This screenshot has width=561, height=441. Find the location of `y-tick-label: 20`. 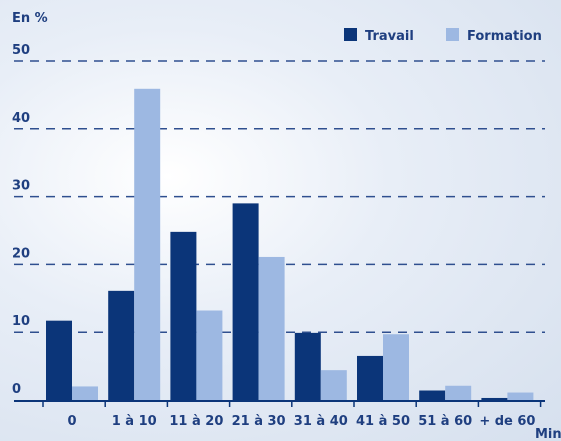

y-tick-label: 20 is located at coordinates (21, 253).